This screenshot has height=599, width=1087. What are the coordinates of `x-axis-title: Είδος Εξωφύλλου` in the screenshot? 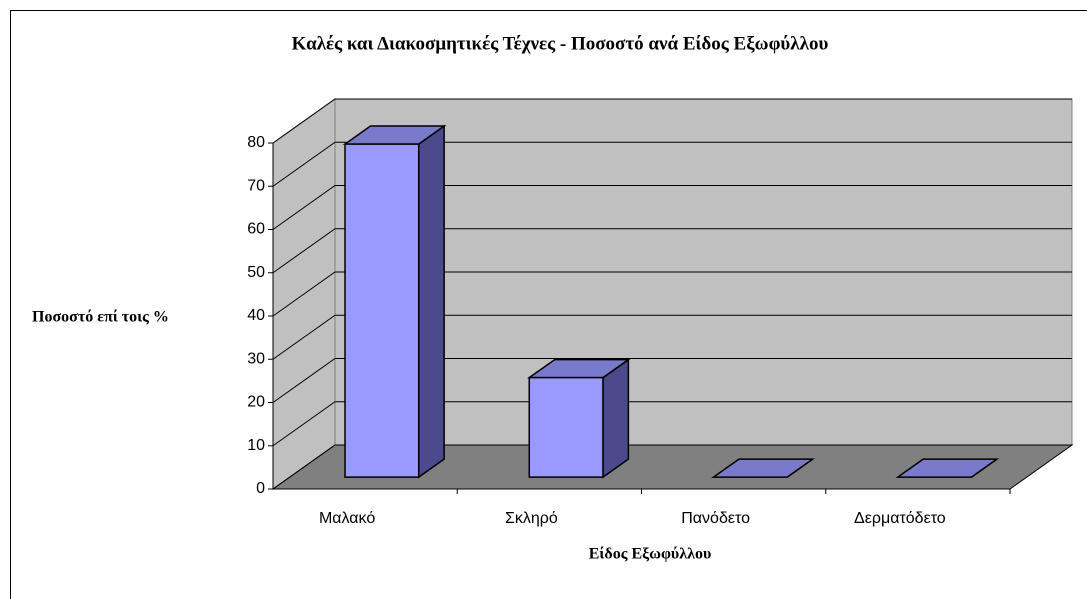 It's located at (650, 554).